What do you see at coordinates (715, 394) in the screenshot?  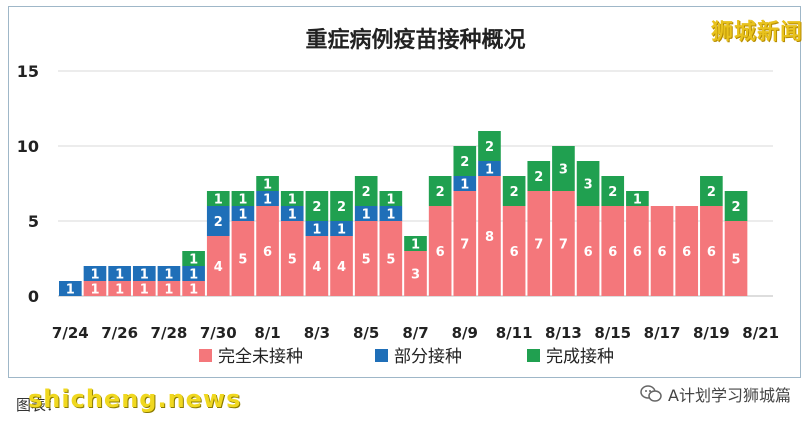 I see `wechat-account: A计划学习狮城篇` at bounding box center [715, 394].